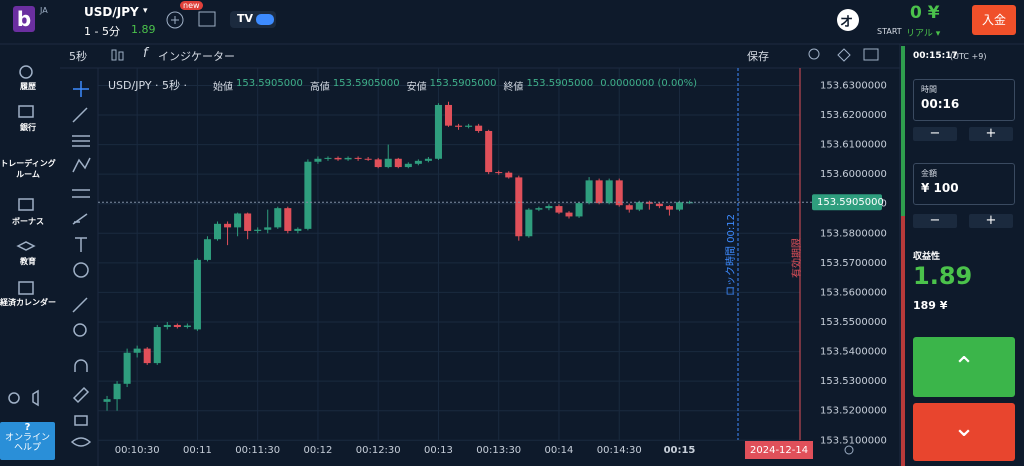 This screenshot has width=1024, height=466. What do you see at coordinates (853, 292) in the screenshot?
I see `y-tick-label: 153.5600000` at bounding box center [853, 292].